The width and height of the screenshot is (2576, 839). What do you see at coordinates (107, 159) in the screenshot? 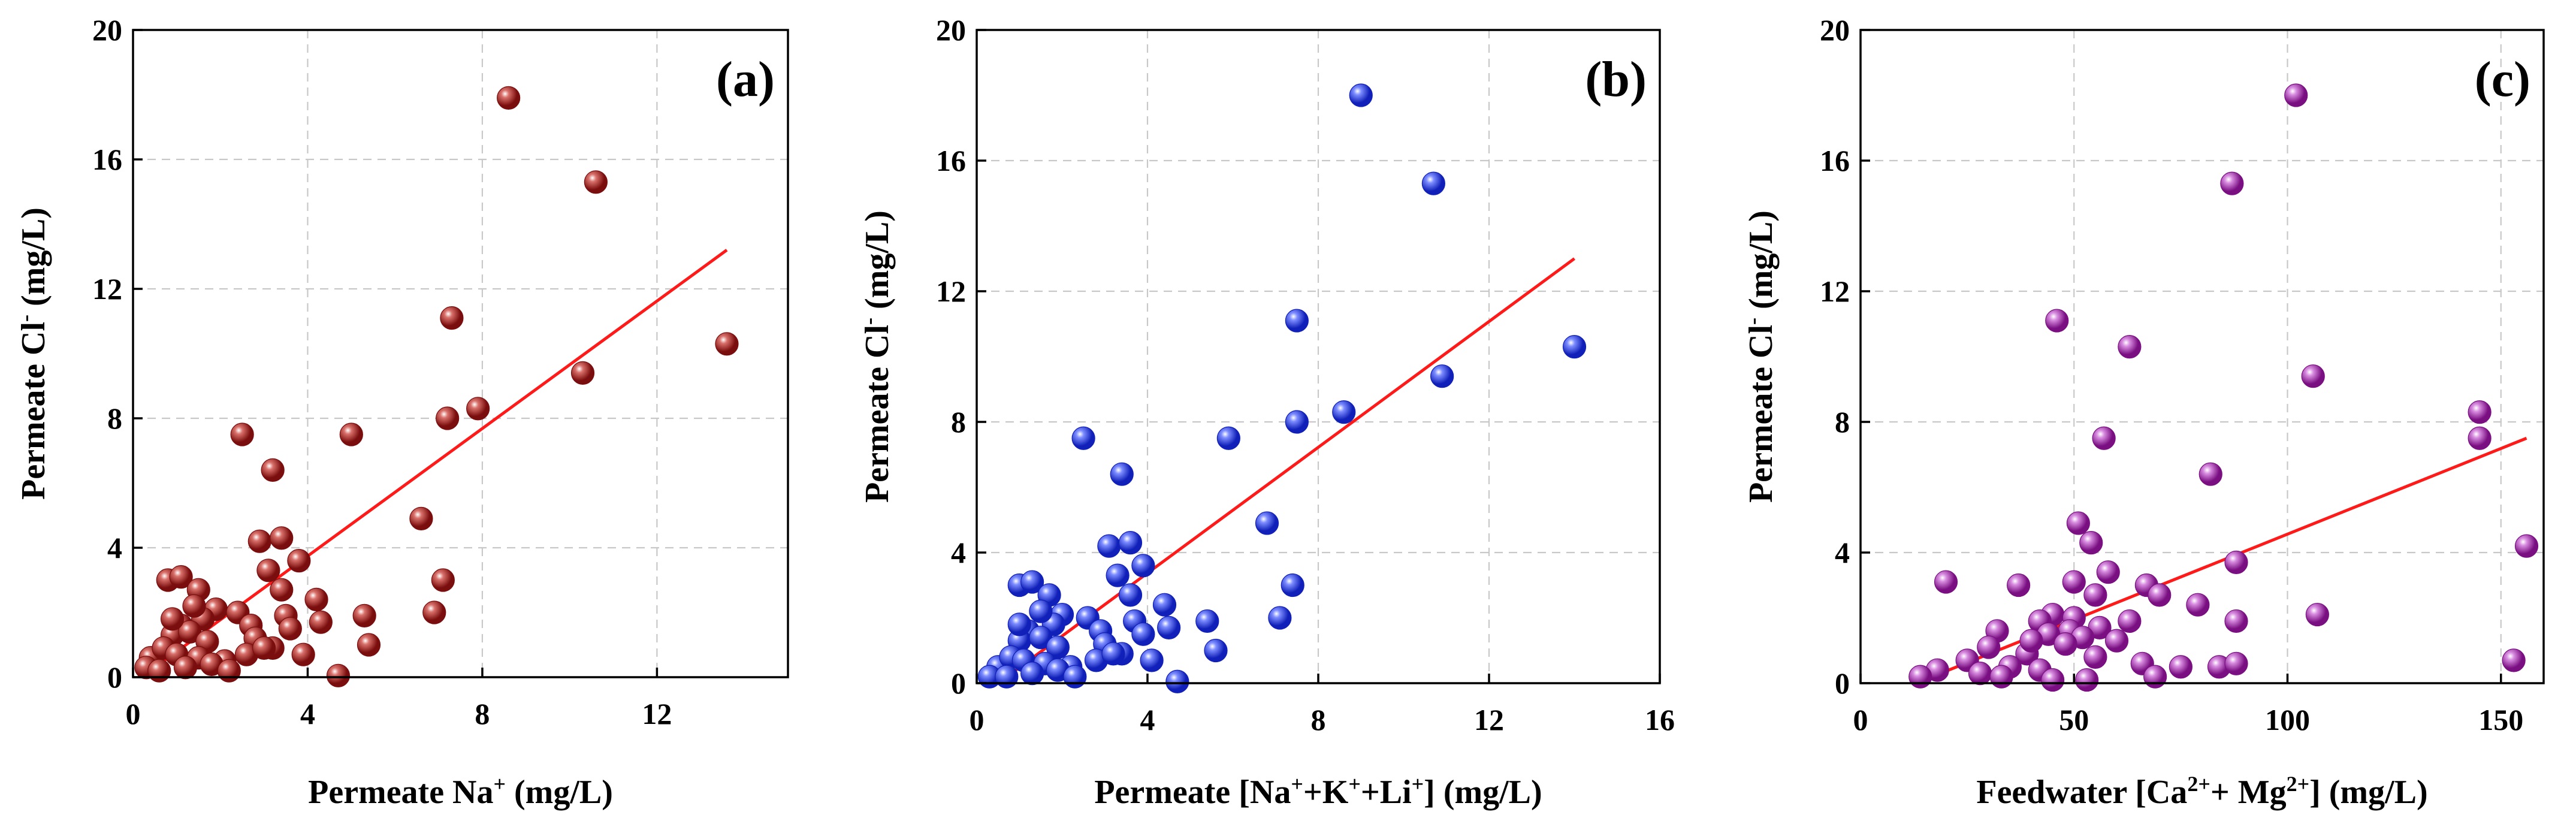
I see `y-tick-label-a: 16` at bounding box center [107, 159].